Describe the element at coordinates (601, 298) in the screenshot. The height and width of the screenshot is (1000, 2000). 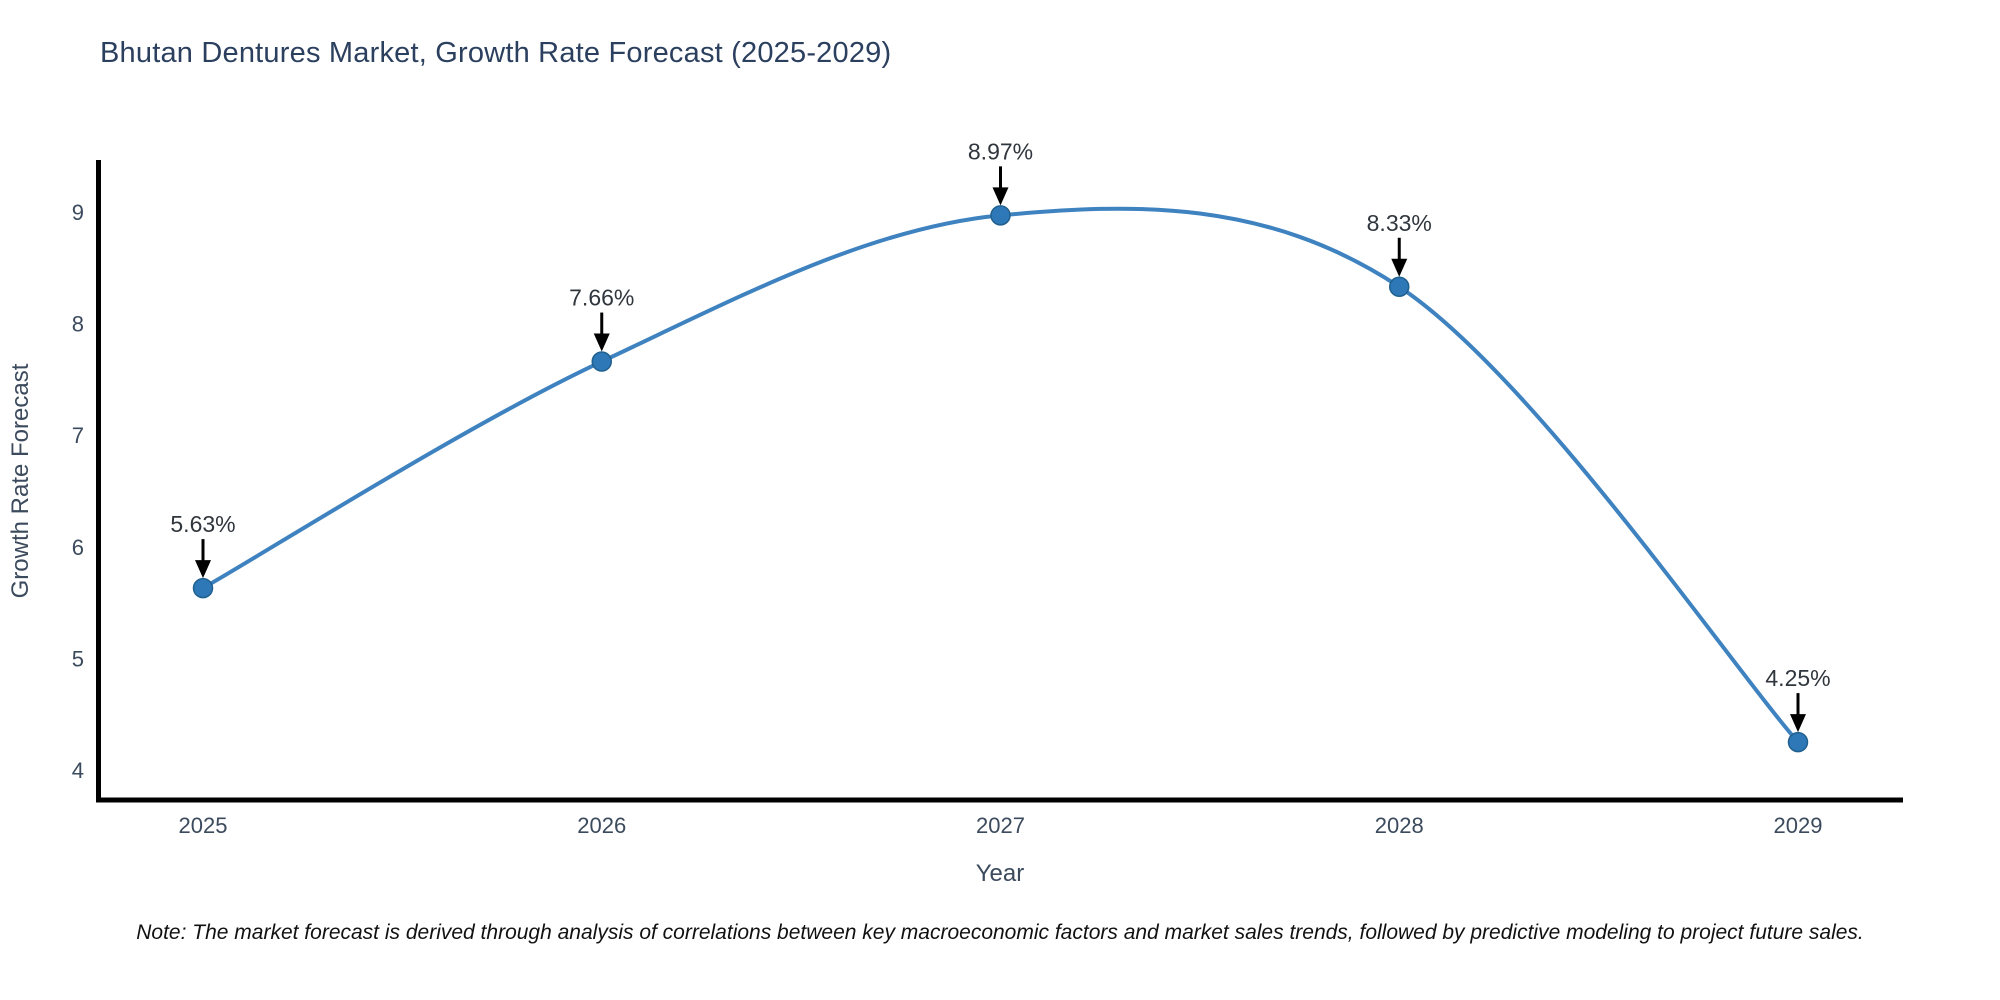
I see `annotation-label: 7.66%` at that location.